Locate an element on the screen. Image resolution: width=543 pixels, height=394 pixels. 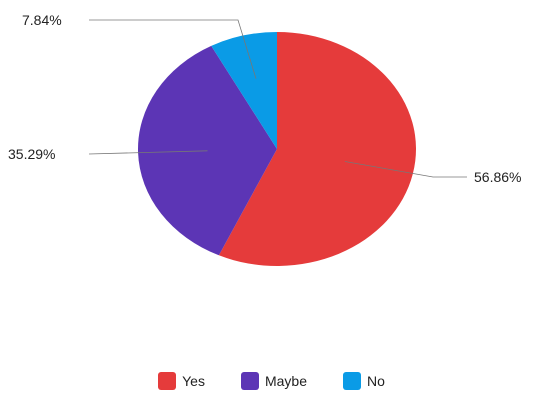
legend-swatch-maybe is located at coordinates (249, 381).